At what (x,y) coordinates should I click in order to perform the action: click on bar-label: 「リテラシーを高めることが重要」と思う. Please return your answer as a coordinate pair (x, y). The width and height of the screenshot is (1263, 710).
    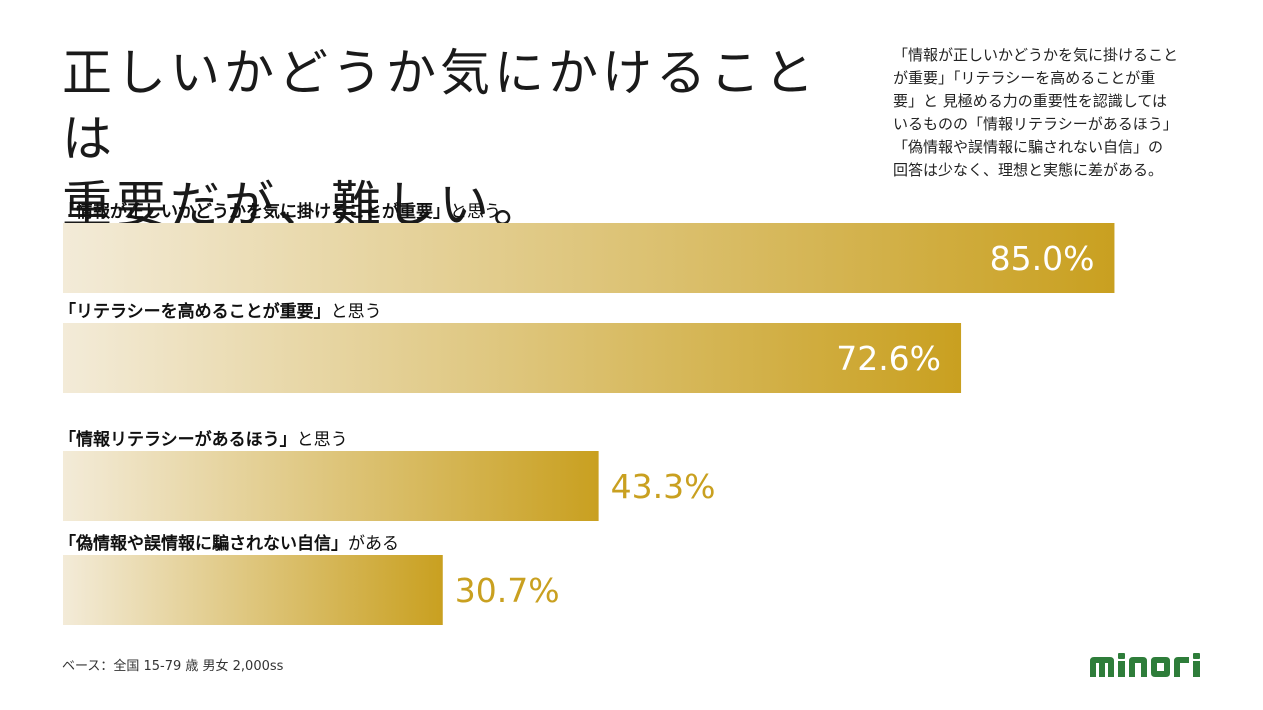
    Looking at the image, I should click on (220, 311).